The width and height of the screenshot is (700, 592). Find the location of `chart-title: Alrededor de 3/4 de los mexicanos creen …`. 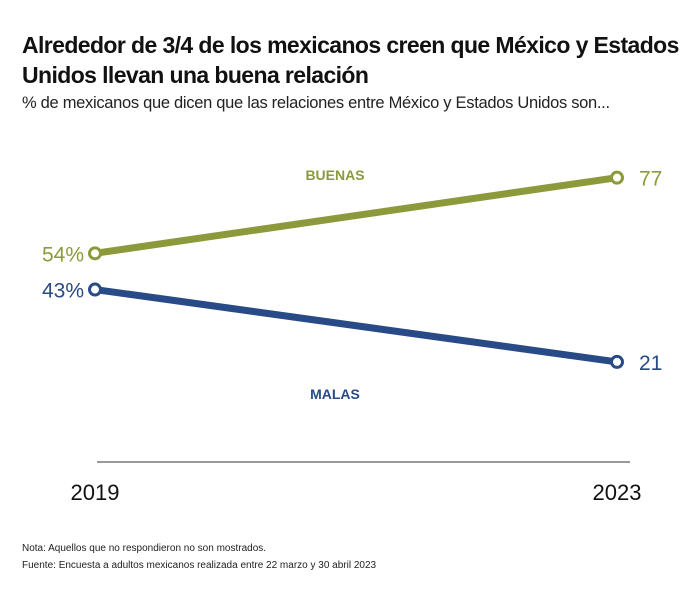

chart-title: Alrededor de 3/4 de los mexicanos creen … is located at coordinates (350, 60).